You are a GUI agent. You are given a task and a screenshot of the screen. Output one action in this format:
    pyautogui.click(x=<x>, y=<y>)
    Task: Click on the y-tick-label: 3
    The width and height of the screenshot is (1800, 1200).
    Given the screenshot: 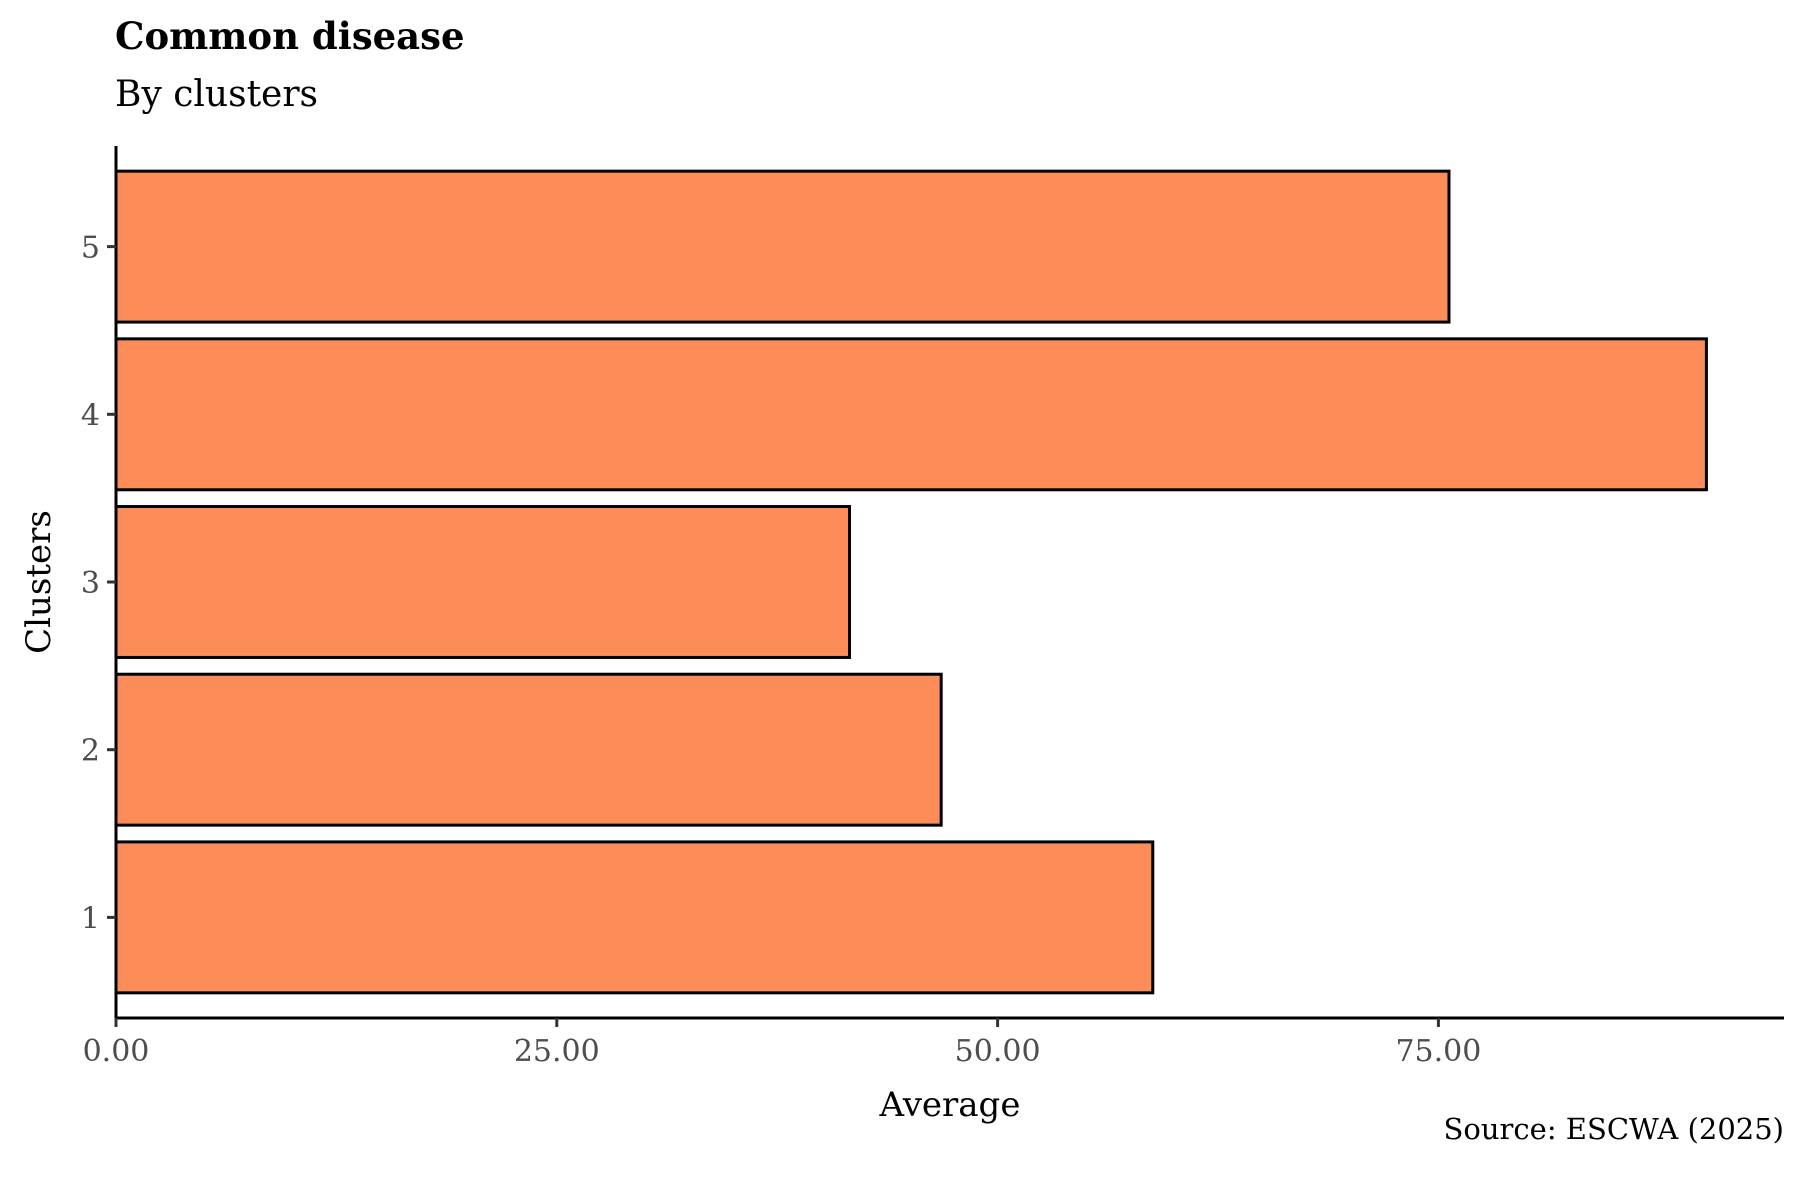 What is the action you would take?
    pyautogui.click(x=90, y=583)
    